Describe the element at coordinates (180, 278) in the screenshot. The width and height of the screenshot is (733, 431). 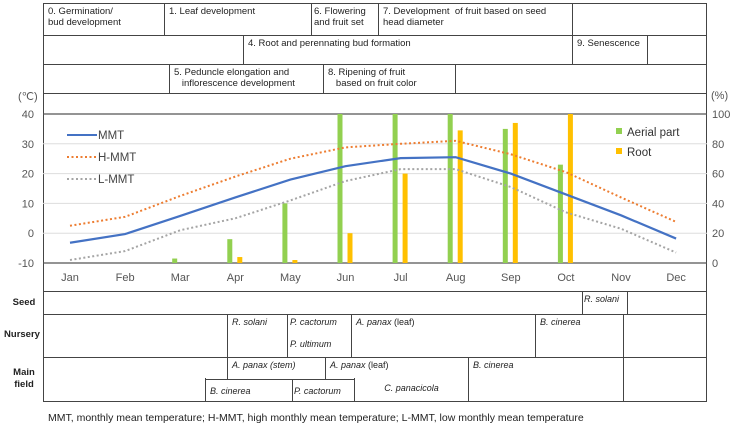
I see `x-tick-mar: Mar` at that location.